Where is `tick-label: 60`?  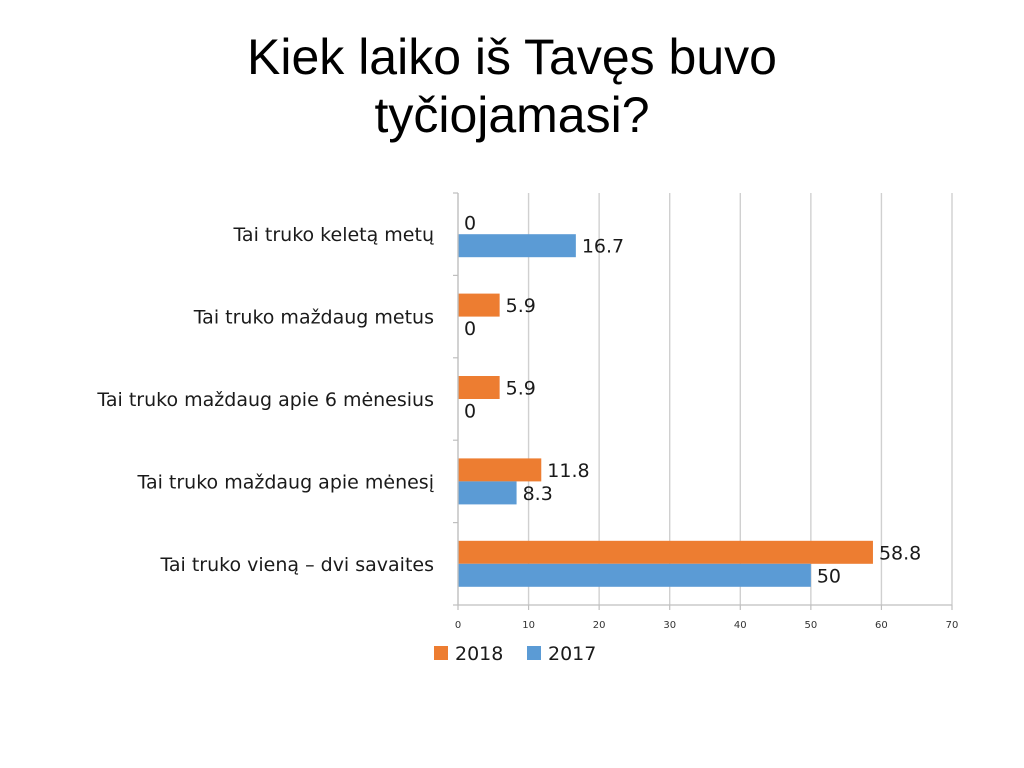
tick-label: 60 is located at coordinates (881, 625).